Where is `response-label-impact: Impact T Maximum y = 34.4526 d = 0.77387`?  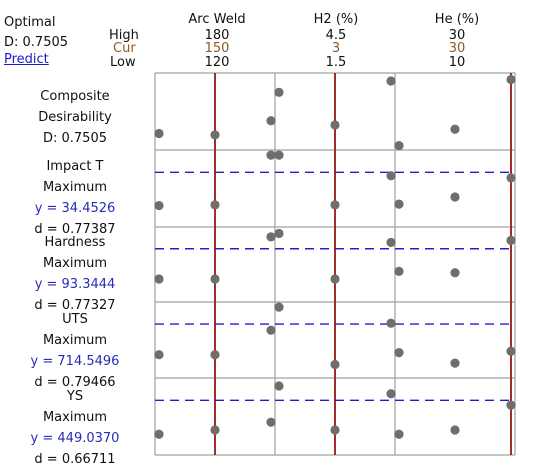 response-label-impact: Impact T Maximum y = 34.4526 d = 0.77387 is located at coordinates (75, 198).